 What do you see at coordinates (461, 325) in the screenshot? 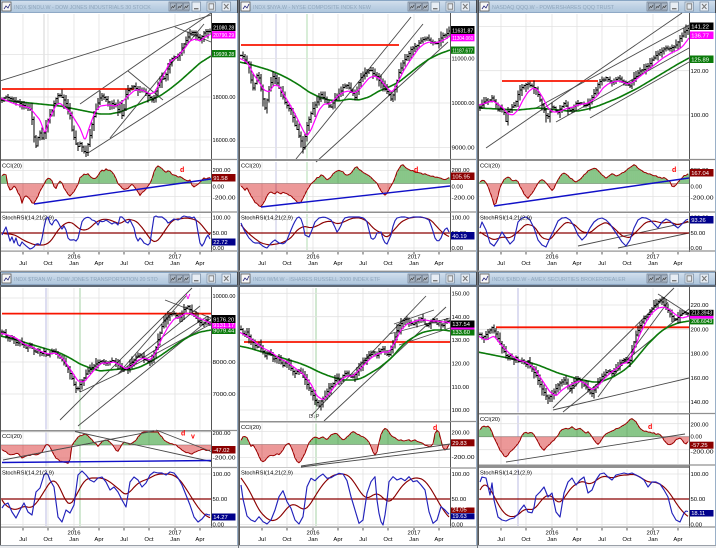
I see `svg-text: 137.54` at bounding box center [461, 325].